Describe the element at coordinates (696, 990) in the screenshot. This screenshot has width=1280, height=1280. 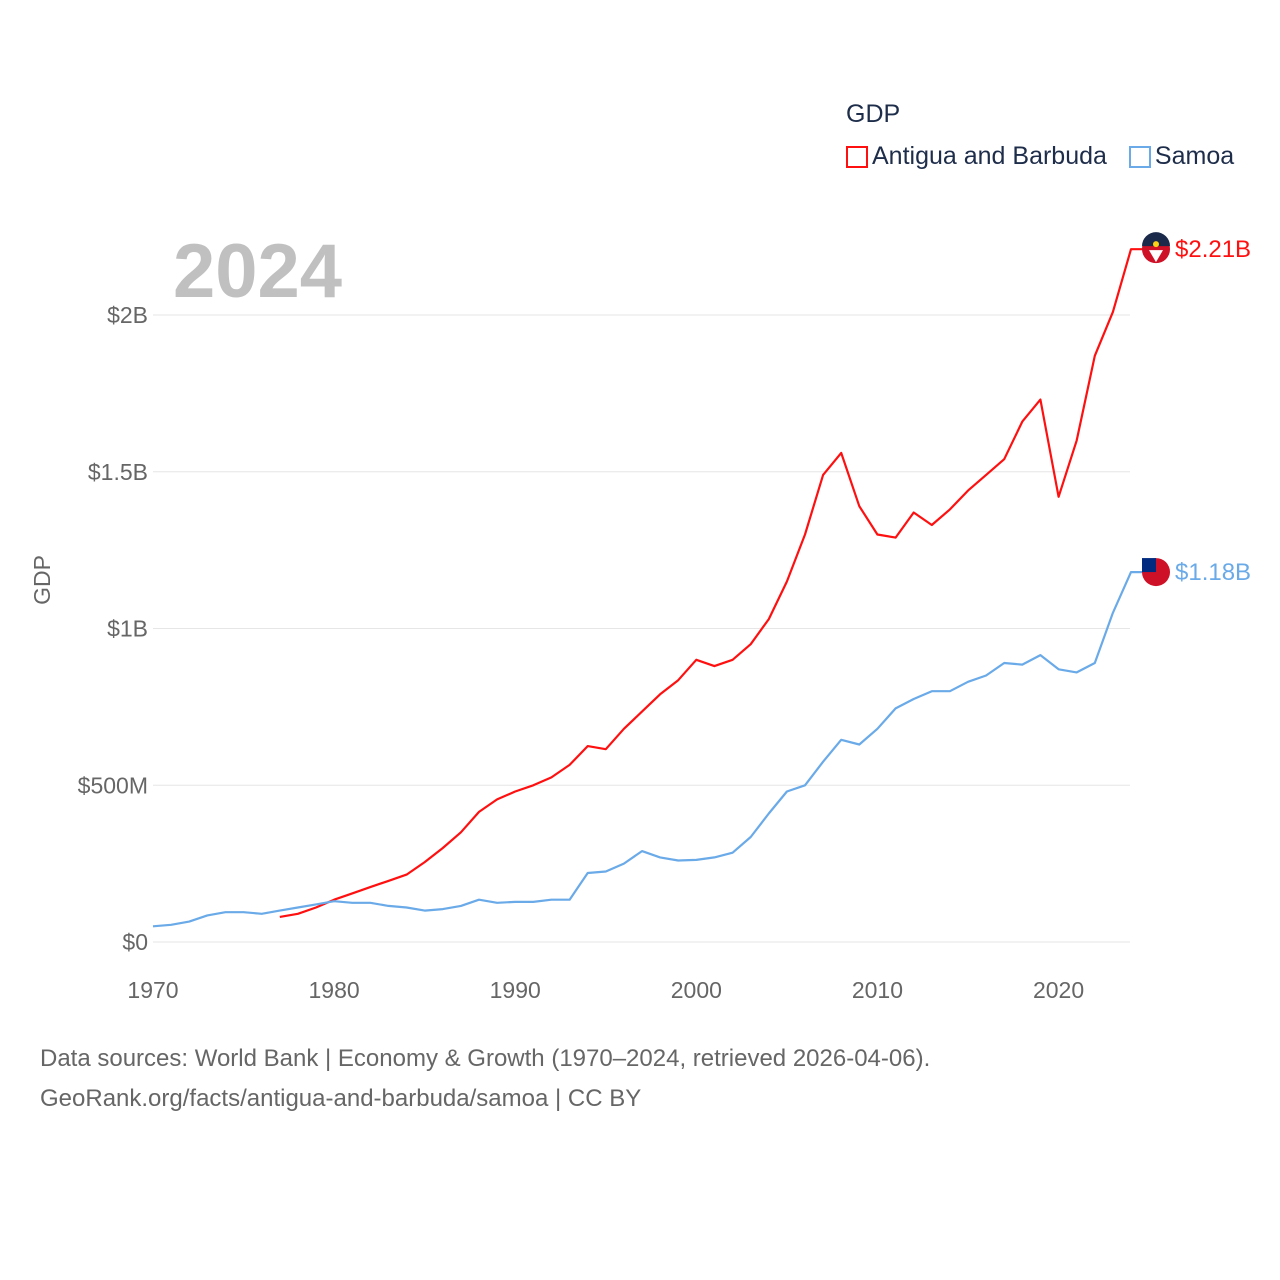
I see `x-tick-label: 2000` at that location.